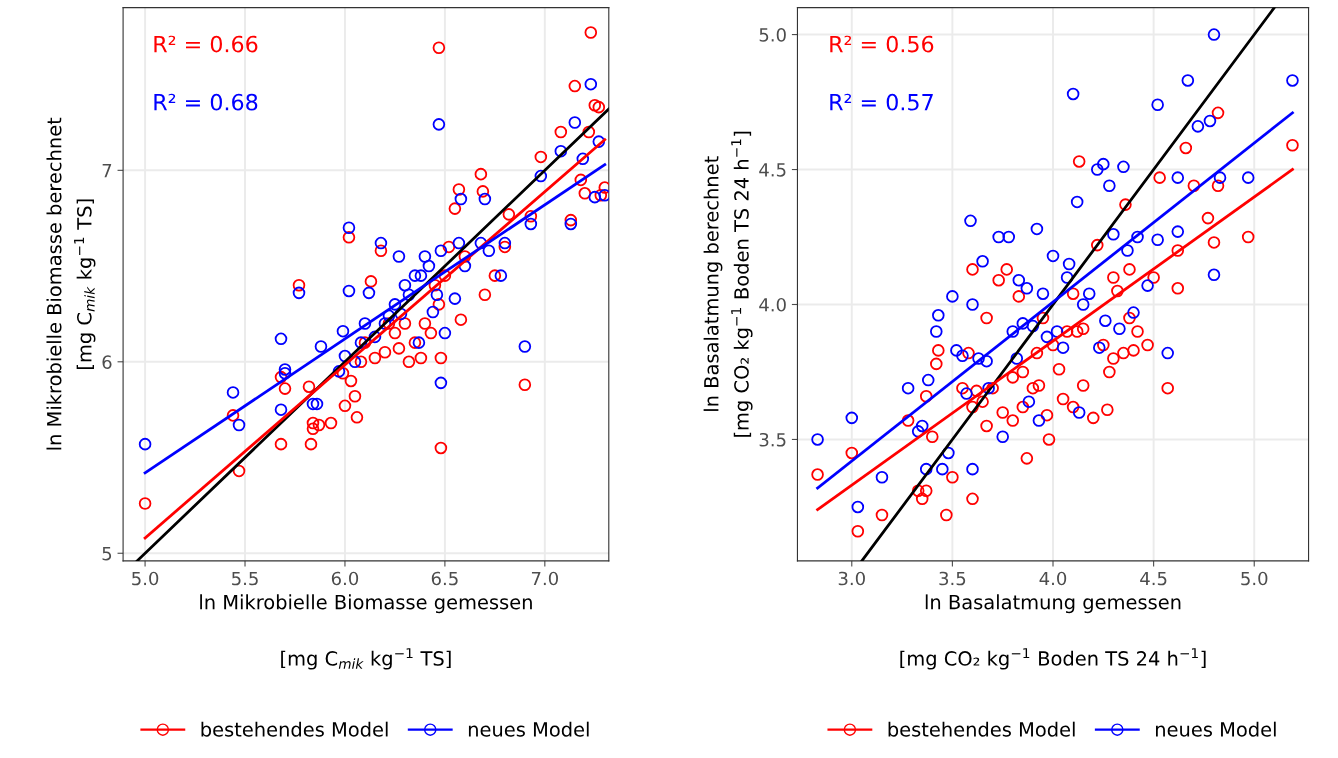 This screenshot has height=758, width=1338. I want to click on x-tick-label: 4.0, so click(1053, 578).